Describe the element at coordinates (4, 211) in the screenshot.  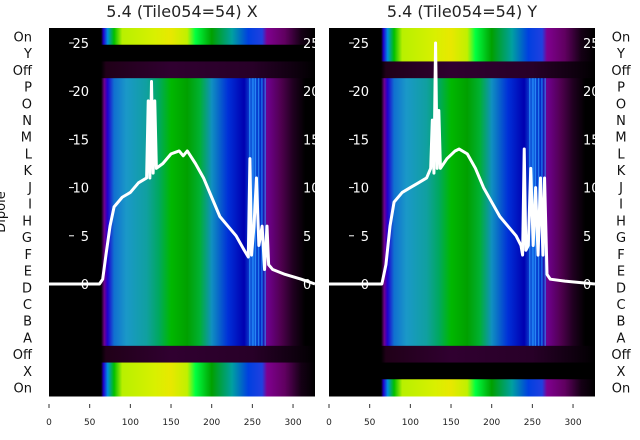
I see `y-axis-label: Dipole` at that location.